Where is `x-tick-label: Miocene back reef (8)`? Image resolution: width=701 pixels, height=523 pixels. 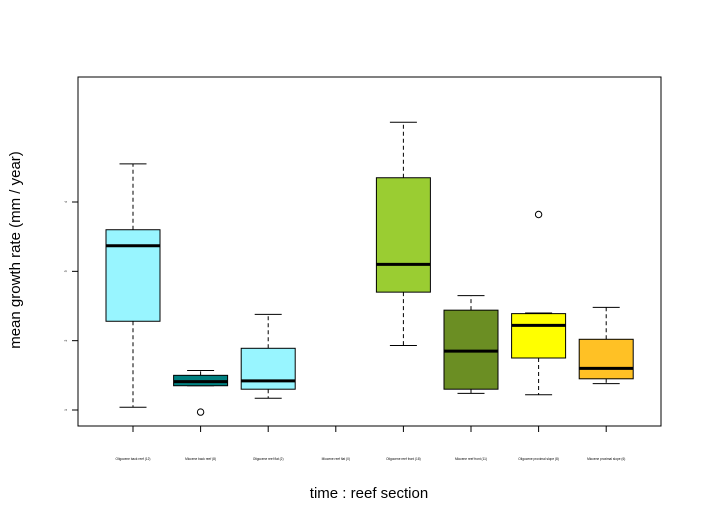 x-tick-label: Miocene back reef (8) is located at coordinates (200, 459).